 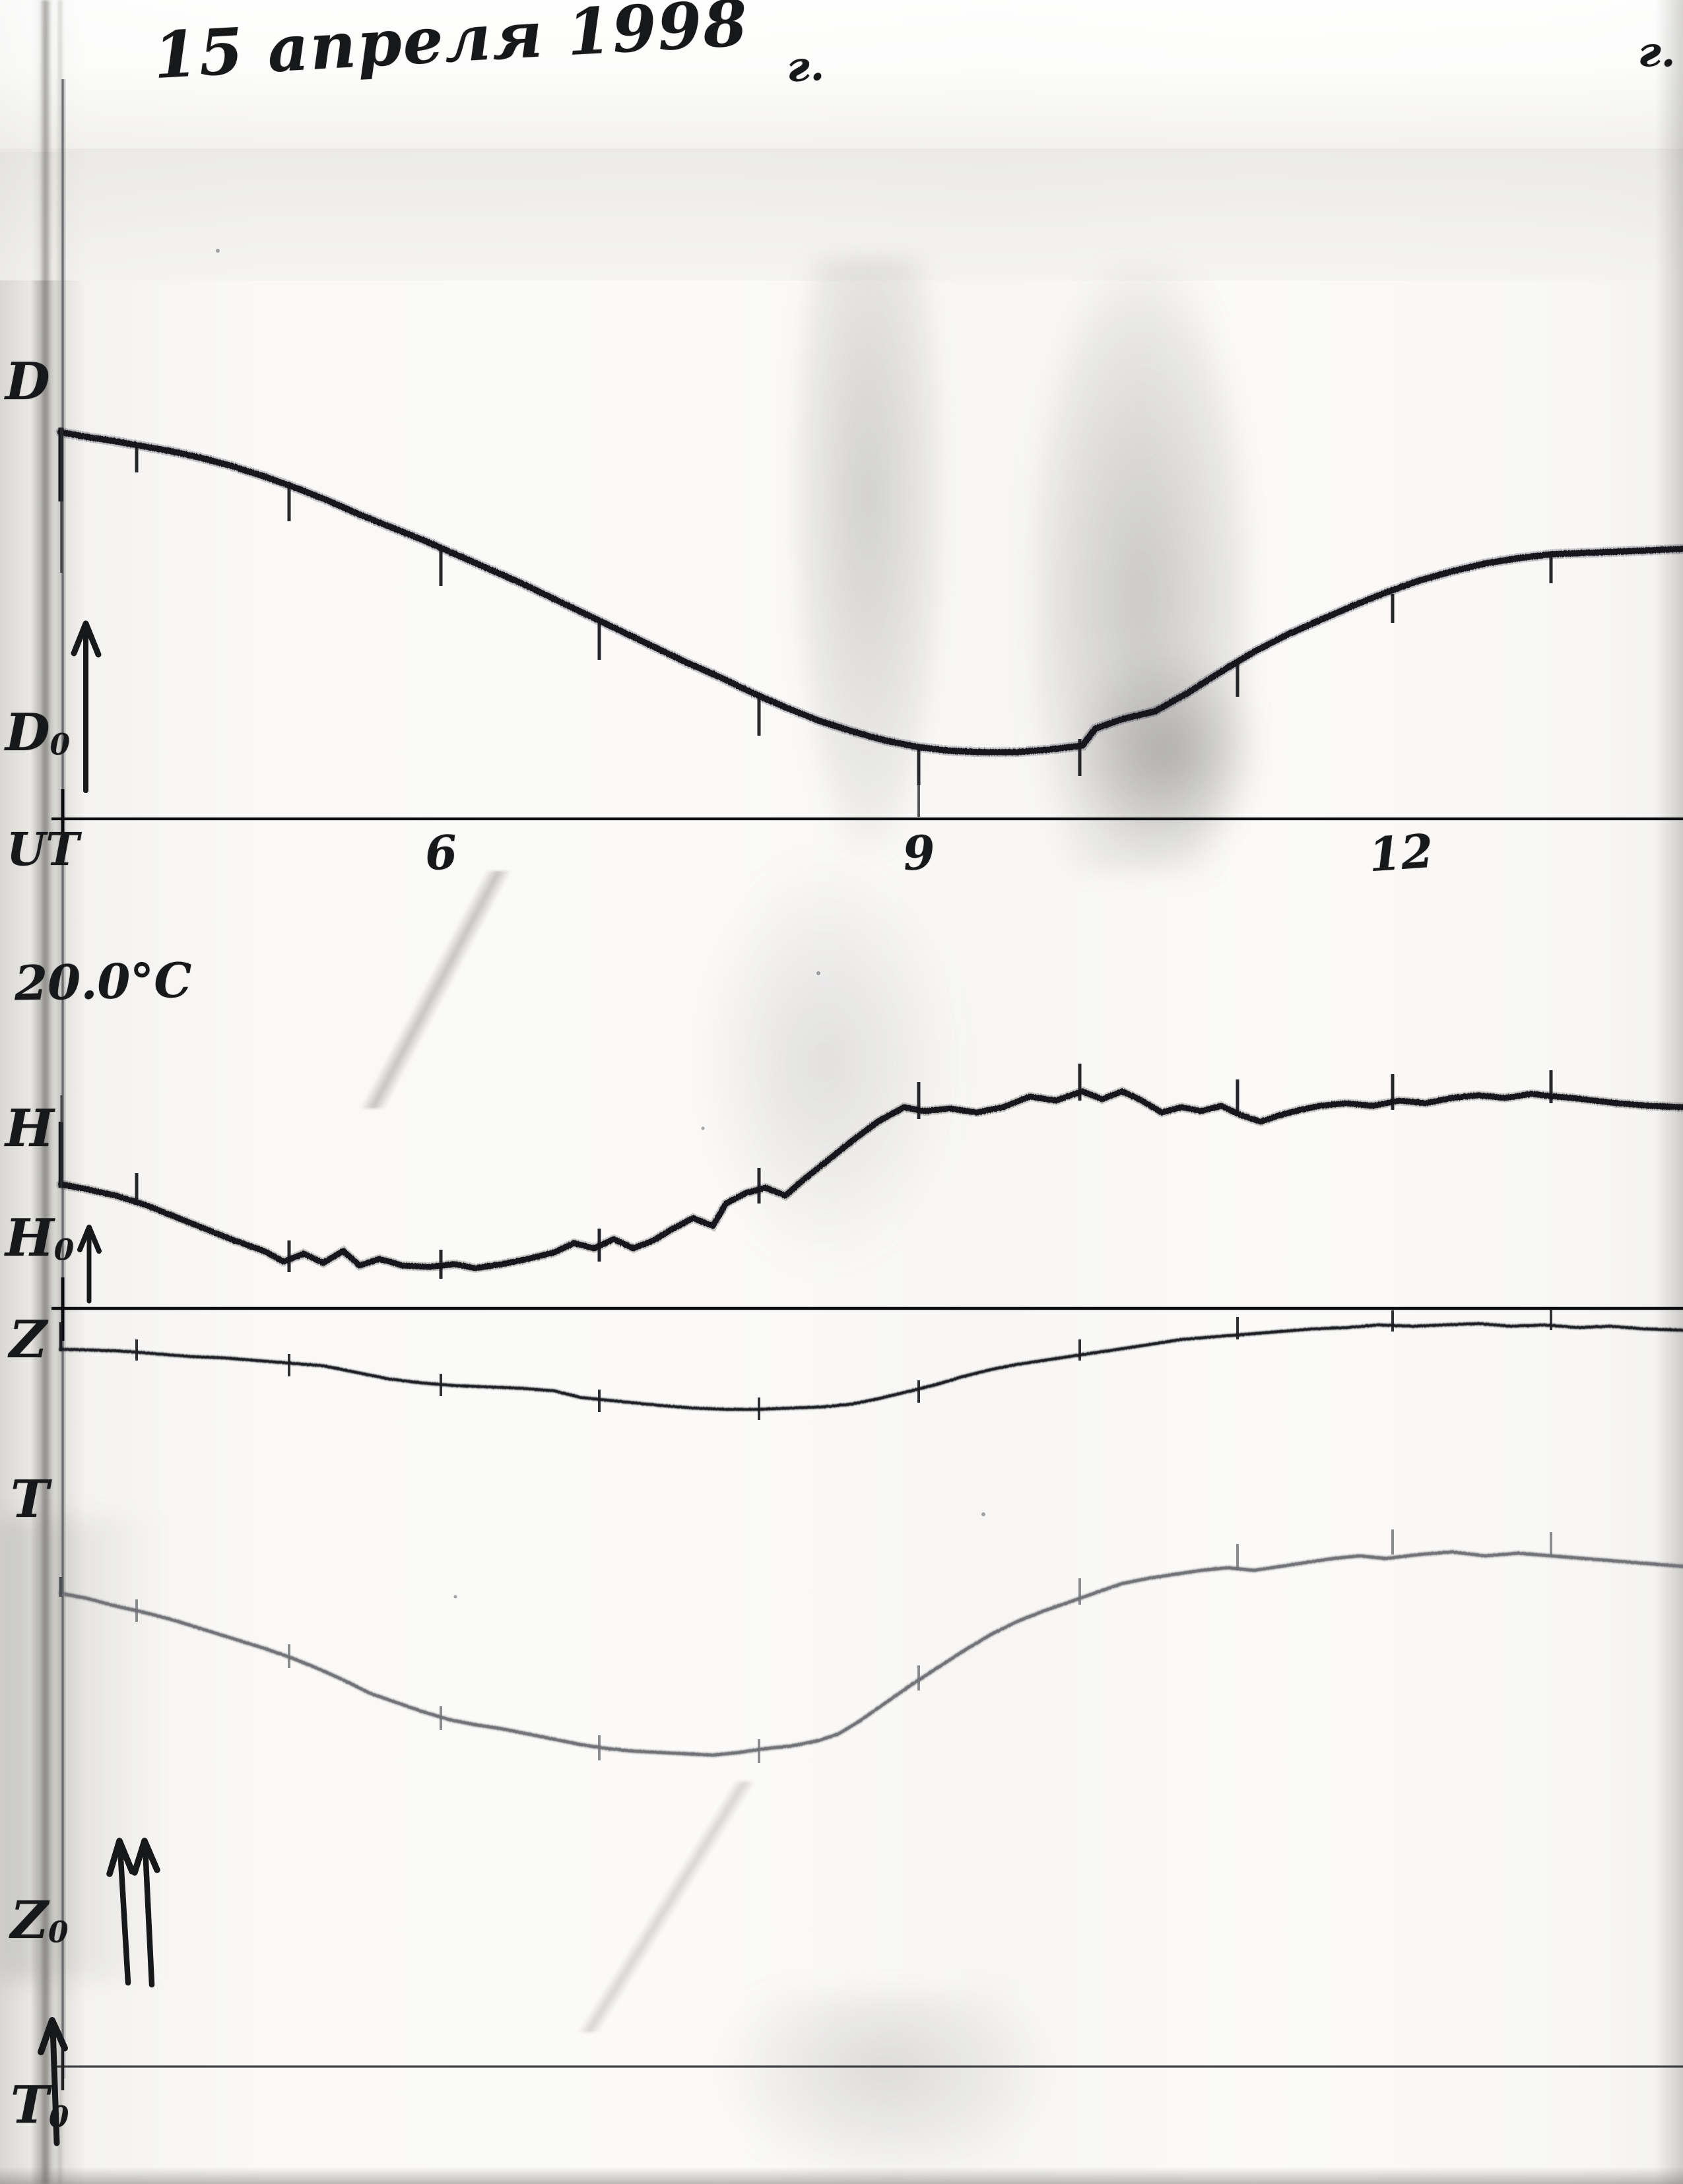 I want to click on axis-label-z: Z, so click(x=28, y=1340).